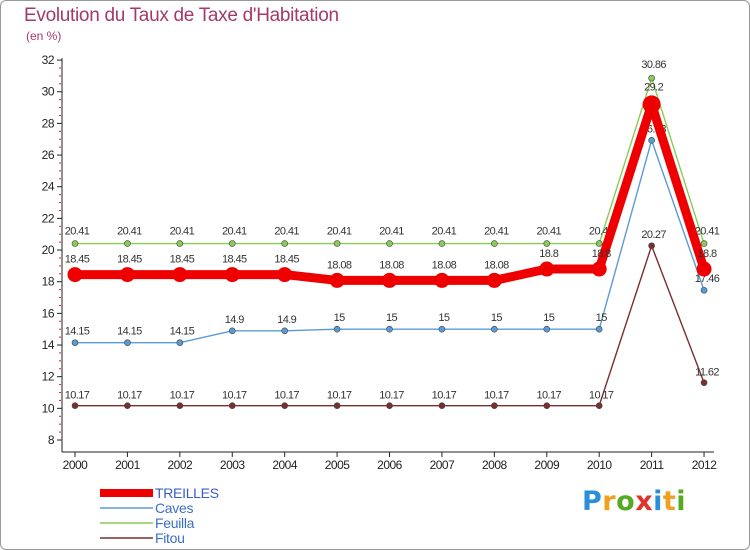 This screenshot has width=750, height=550. I want to click on legend-label: Feuilla, so click(175, 523).